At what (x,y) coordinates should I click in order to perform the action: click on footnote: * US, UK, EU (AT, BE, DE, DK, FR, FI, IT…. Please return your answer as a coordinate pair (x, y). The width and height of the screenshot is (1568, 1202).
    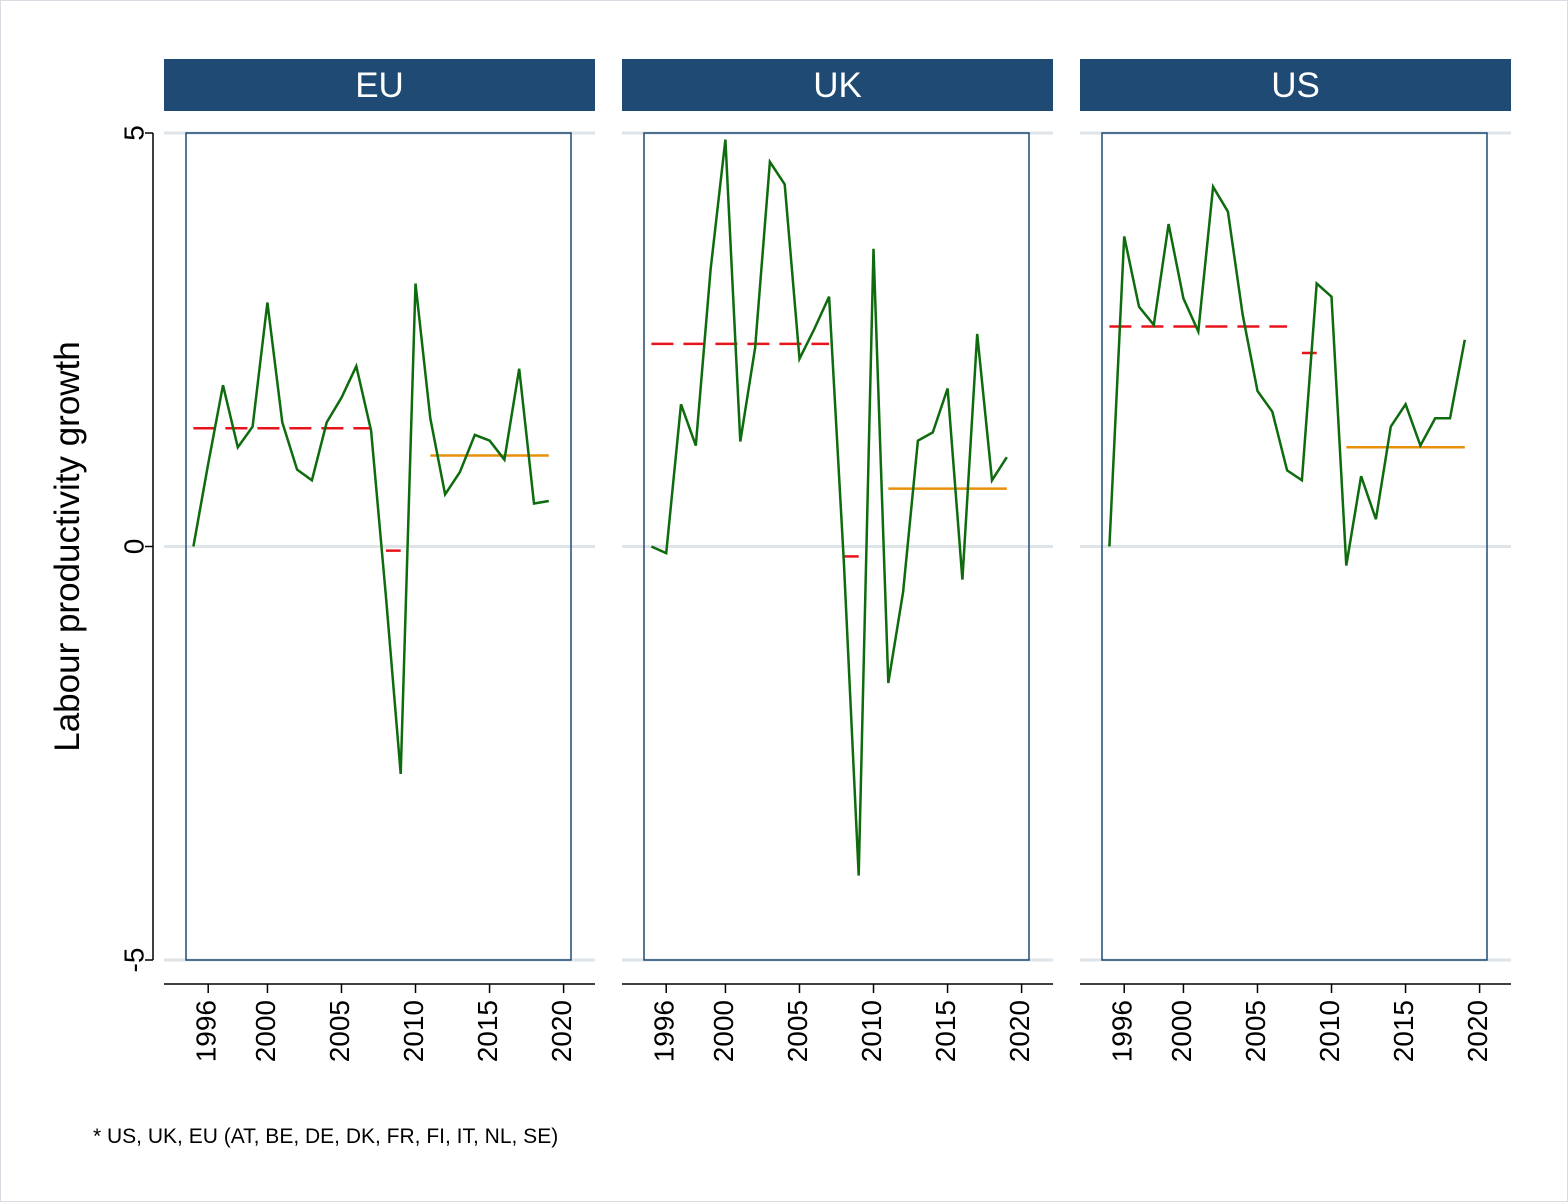
    Looking at the image, I should click on (326, 1136).